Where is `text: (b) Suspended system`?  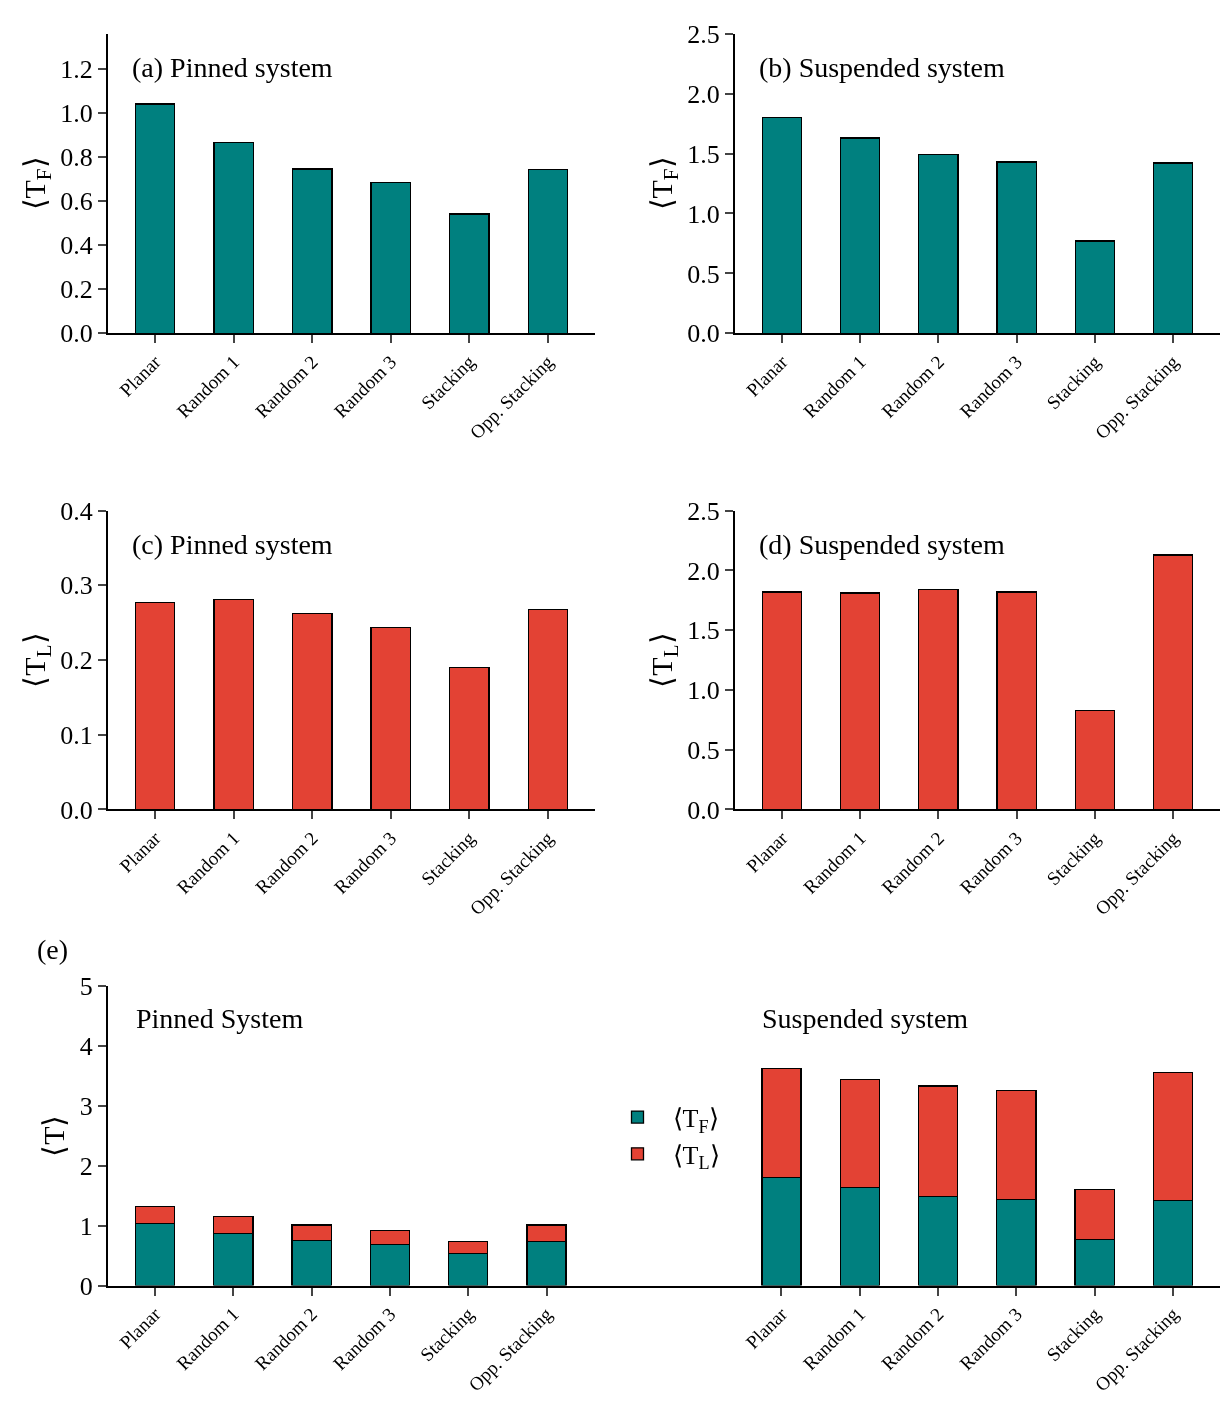 text: (b) Suspended system is located at coordinates (882, 67).